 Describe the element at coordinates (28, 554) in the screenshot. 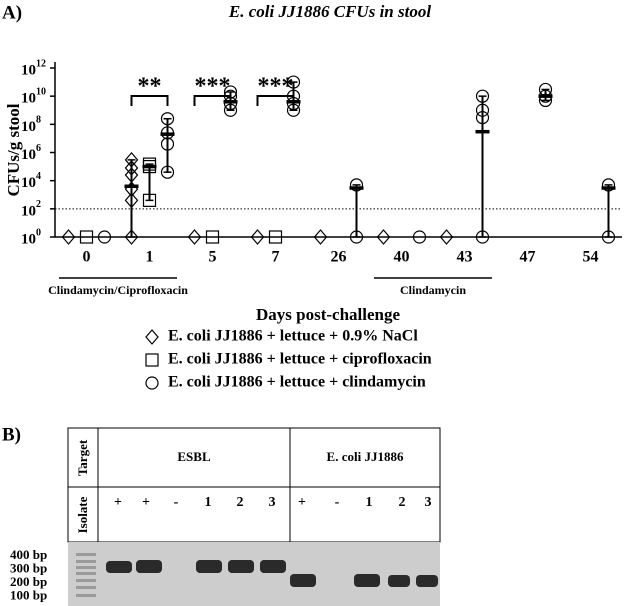

I see `ladder-label: 400 bp` at that location.